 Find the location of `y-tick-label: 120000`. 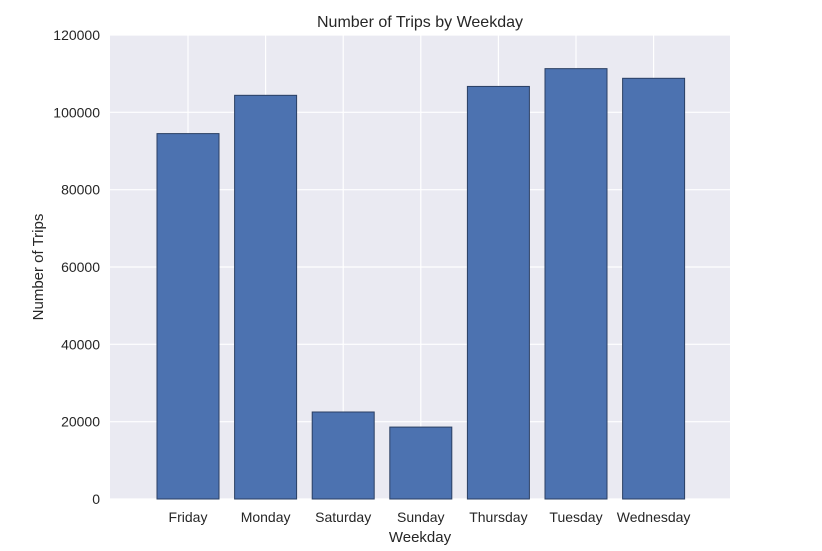

y-tick-label: 120000 is located at coordinates (76, 35).